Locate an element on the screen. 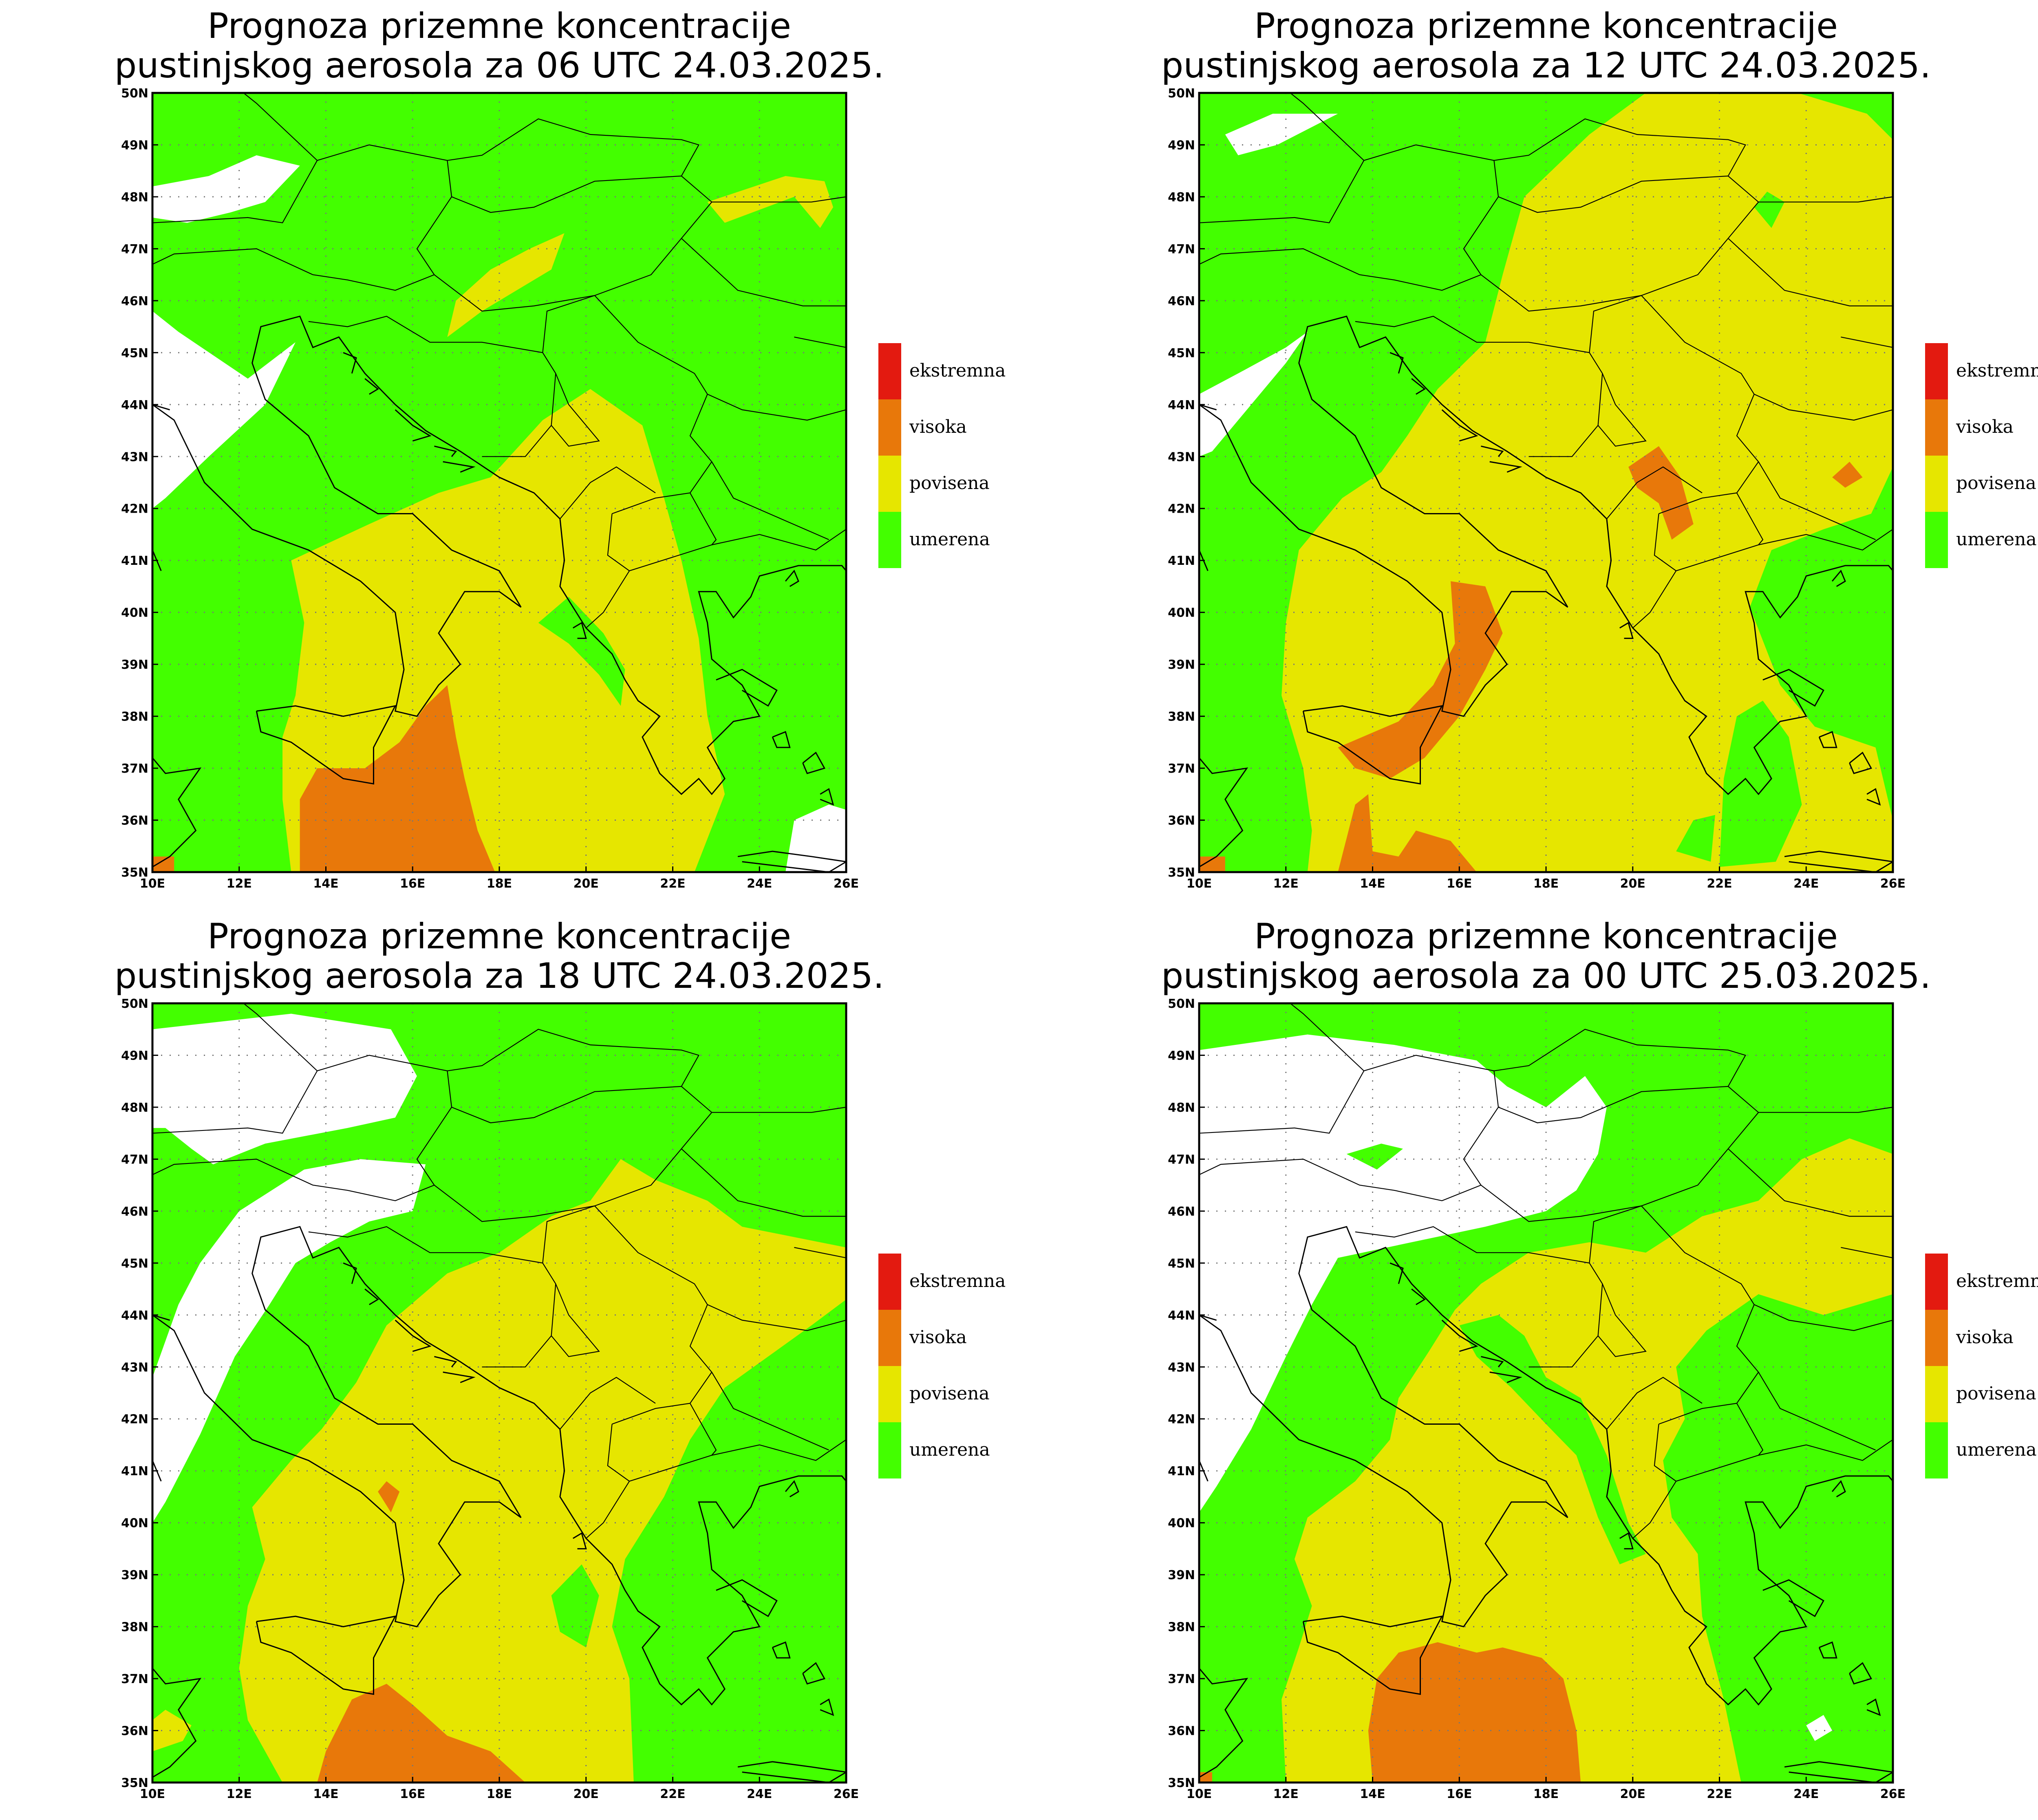 Image resolution: width=2038 pixels, height=1820 pixels. y-tick-label: 35N is located at coordinates (134, 873).